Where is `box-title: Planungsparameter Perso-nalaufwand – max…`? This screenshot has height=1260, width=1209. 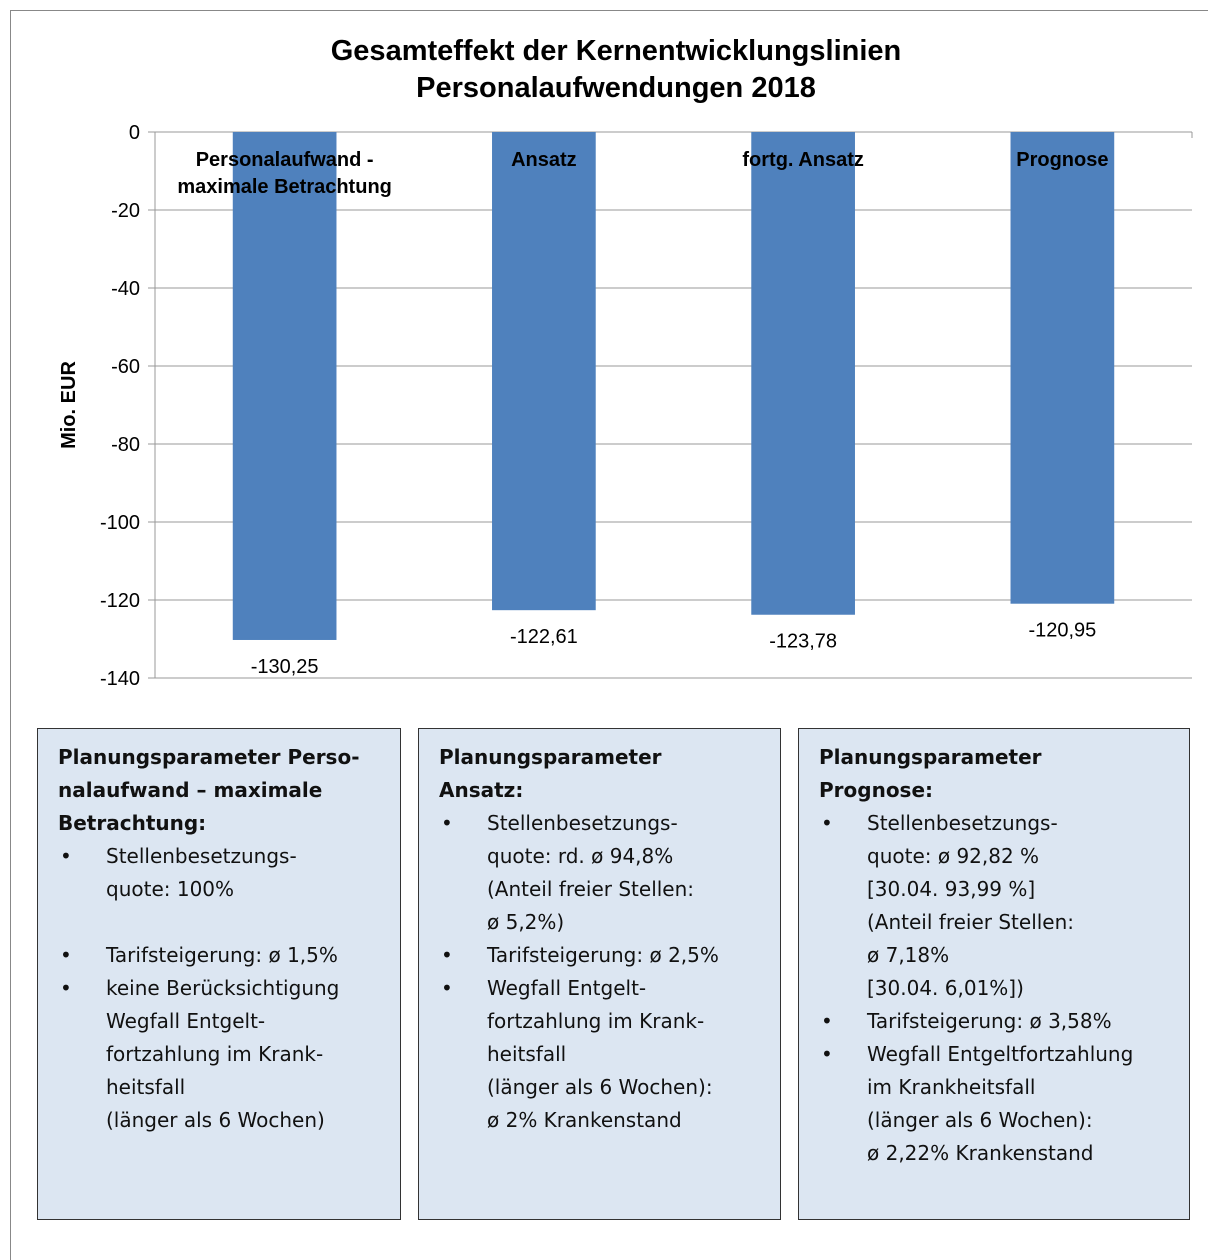
box-title: Planungsparameter Perso-nalaufwand – max… is located at coordinates (219, 790).